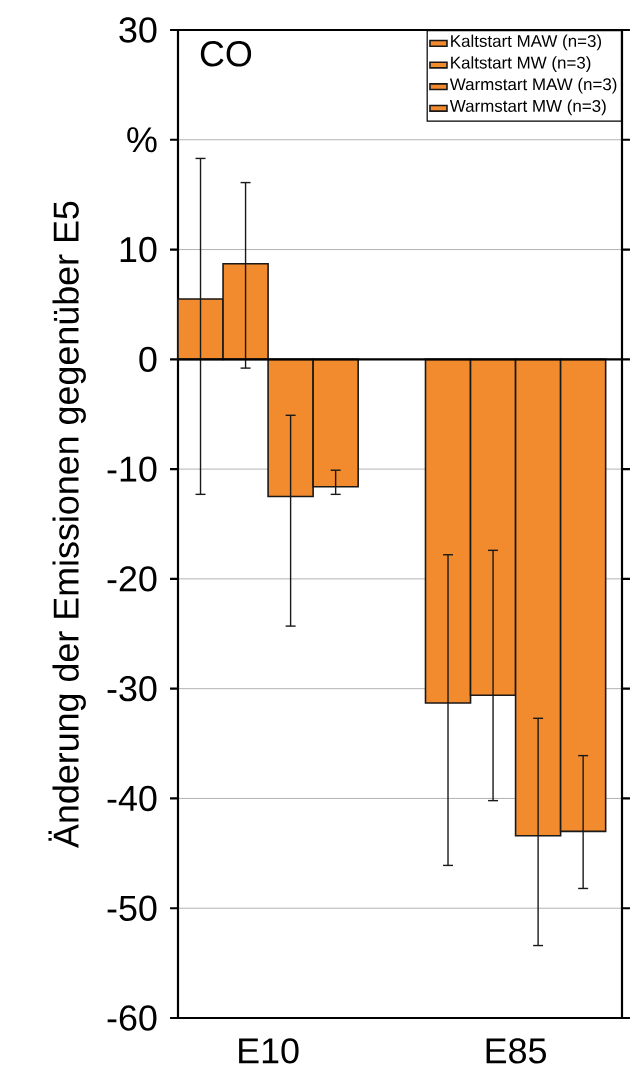  I want to click on y-tick-label: 30, so click(138, 30).